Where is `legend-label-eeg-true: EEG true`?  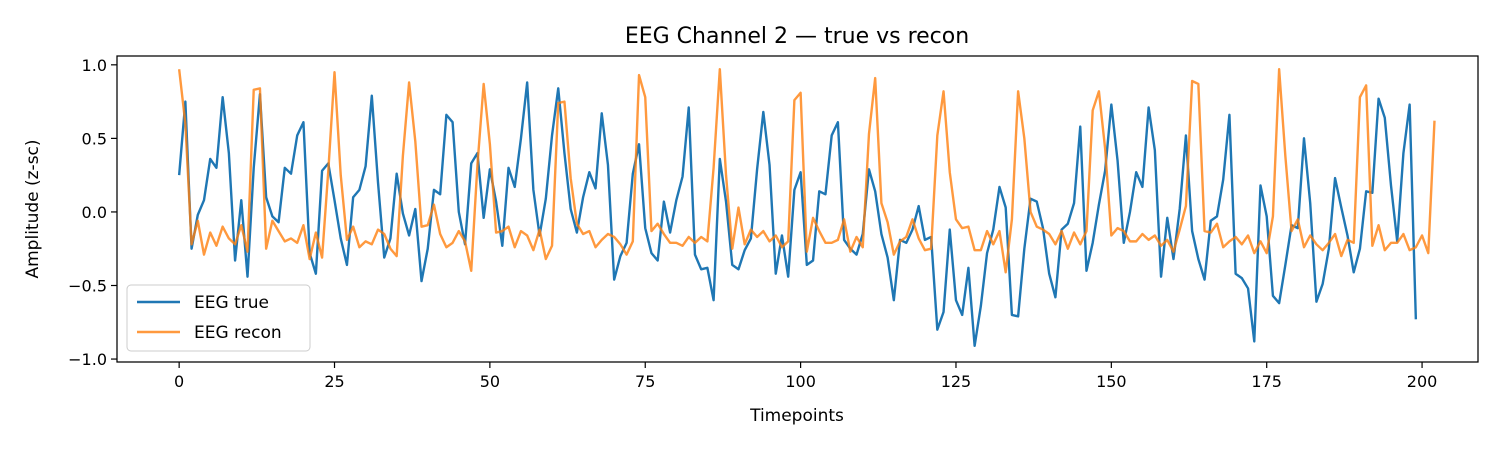
legend-label-eeg-true: EEG true is located at coordinates (231, 303).